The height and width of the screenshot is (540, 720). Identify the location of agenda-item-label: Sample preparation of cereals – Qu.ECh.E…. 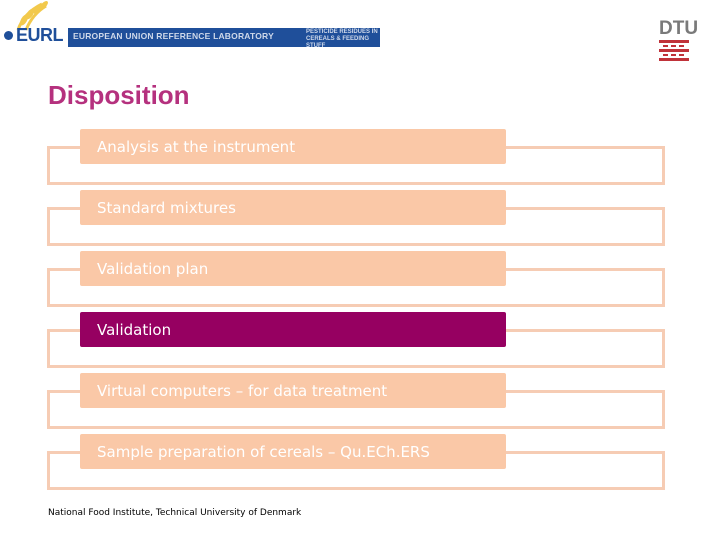
(263, 452).